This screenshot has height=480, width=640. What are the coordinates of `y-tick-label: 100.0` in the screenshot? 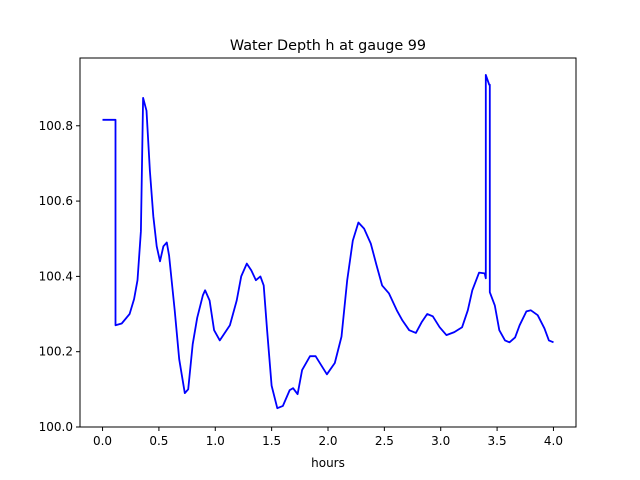 It's located at (56, 427).